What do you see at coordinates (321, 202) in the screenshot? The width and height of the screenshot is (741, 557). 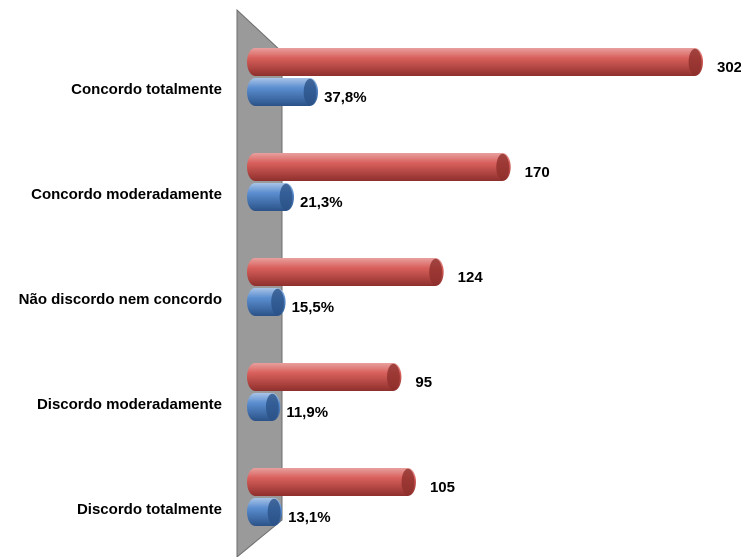 I see `value-label: 21,3%` at bounding box center [321, 202].